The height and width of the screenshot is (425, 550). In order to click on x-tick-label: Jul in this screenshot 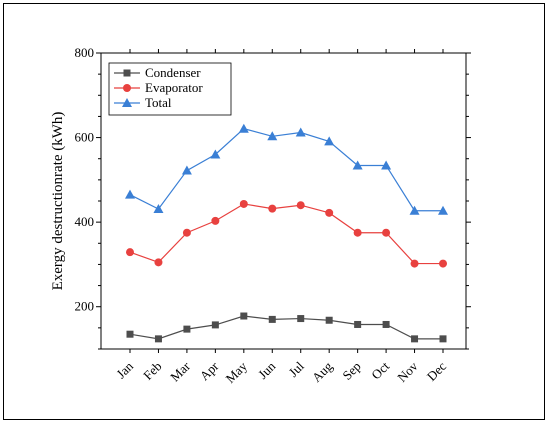, I will do `click(297, 369)`.